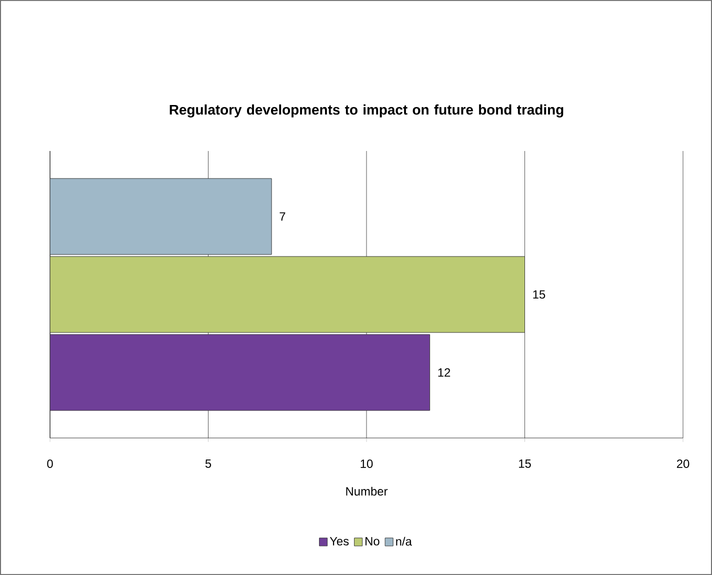 The width and height of the screenshot is (712, 575). I want to click on legend-label: n/a, so click(404, 541).